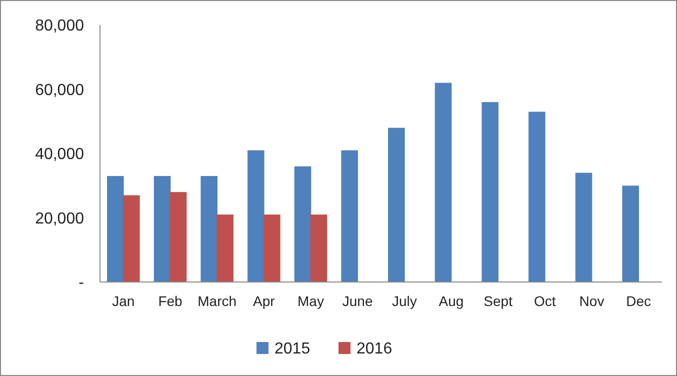  Describe the element at coordinates (591, 301) in the screenshot. I see `x-tick-label: Nov` at that location.